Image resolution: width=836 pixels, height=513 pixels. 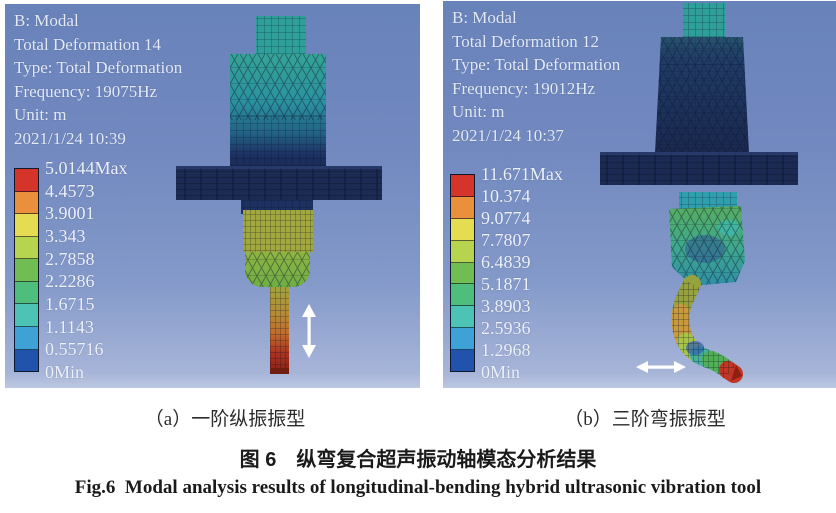 I want to click on legend-label: 1.6715, so click(x=70, y=303).